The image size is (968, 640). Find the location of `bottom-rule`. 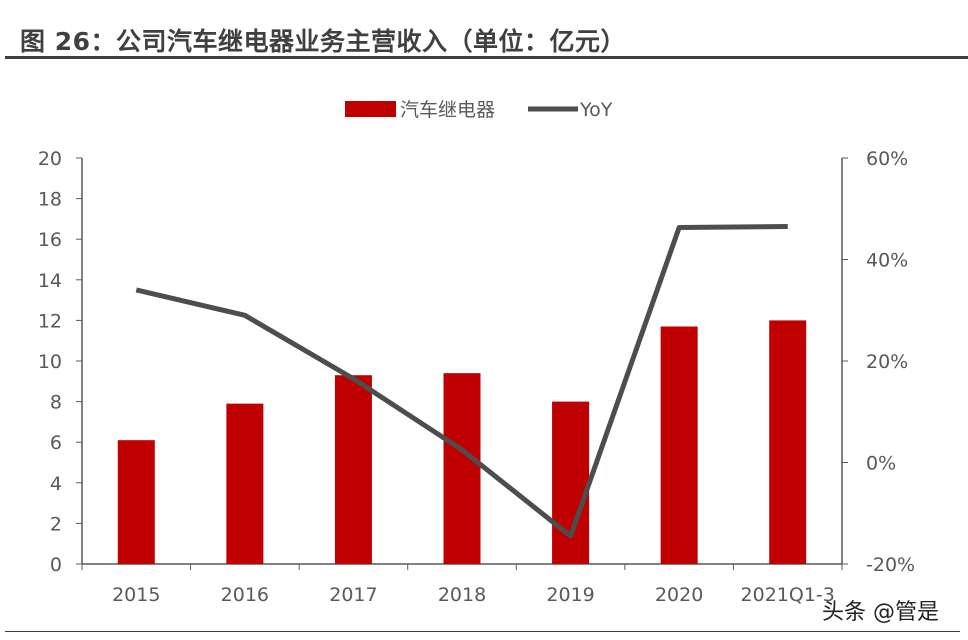

bottom-rule is located at coordinates (482, 631).